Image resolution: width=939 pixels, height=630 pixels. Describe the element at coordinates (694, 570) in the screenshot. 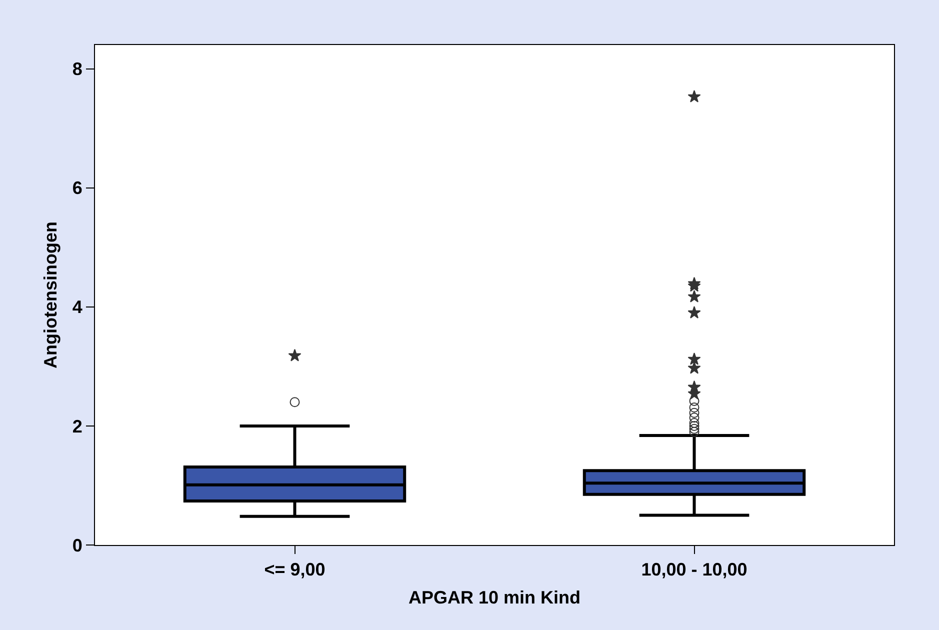

I see `x-tick-label: 10,00 - 10,00` at that location.